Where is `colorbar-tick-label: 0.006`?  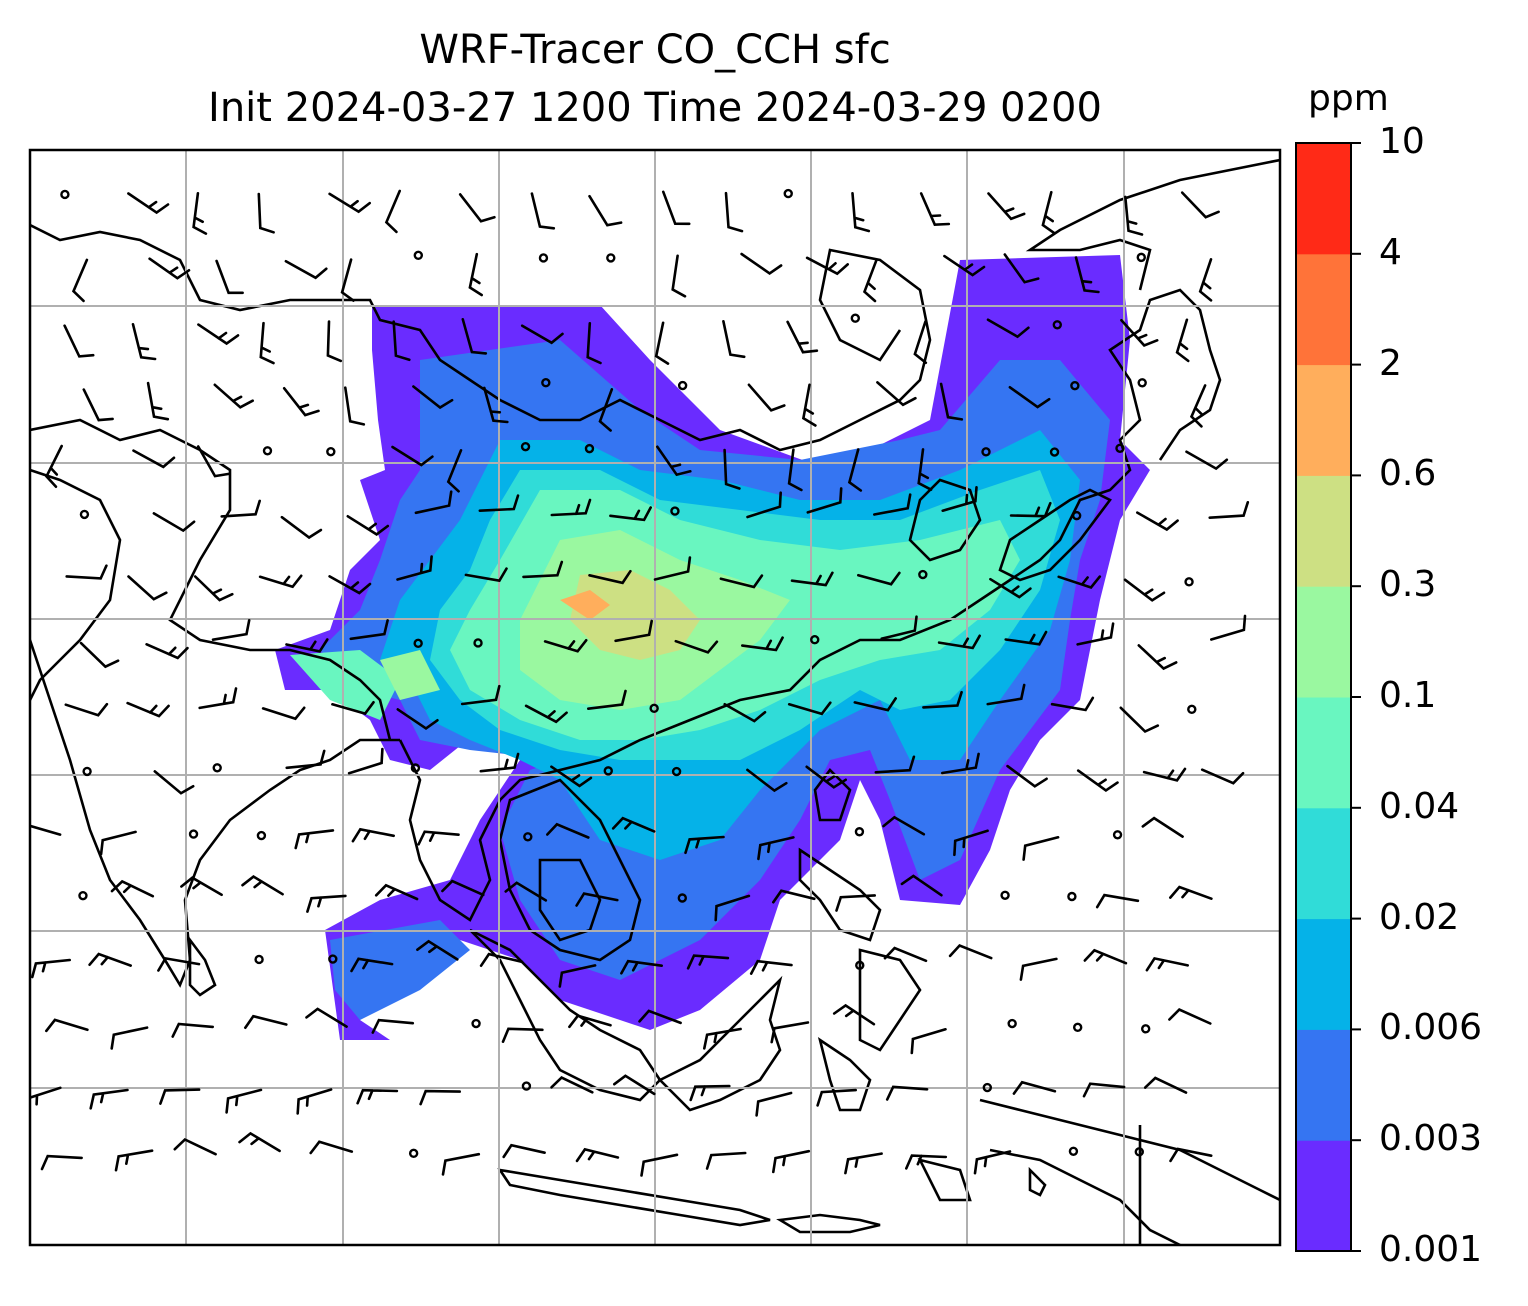 colorbar-tick-label: 0.006 is located at coordinates (1431, 1028).